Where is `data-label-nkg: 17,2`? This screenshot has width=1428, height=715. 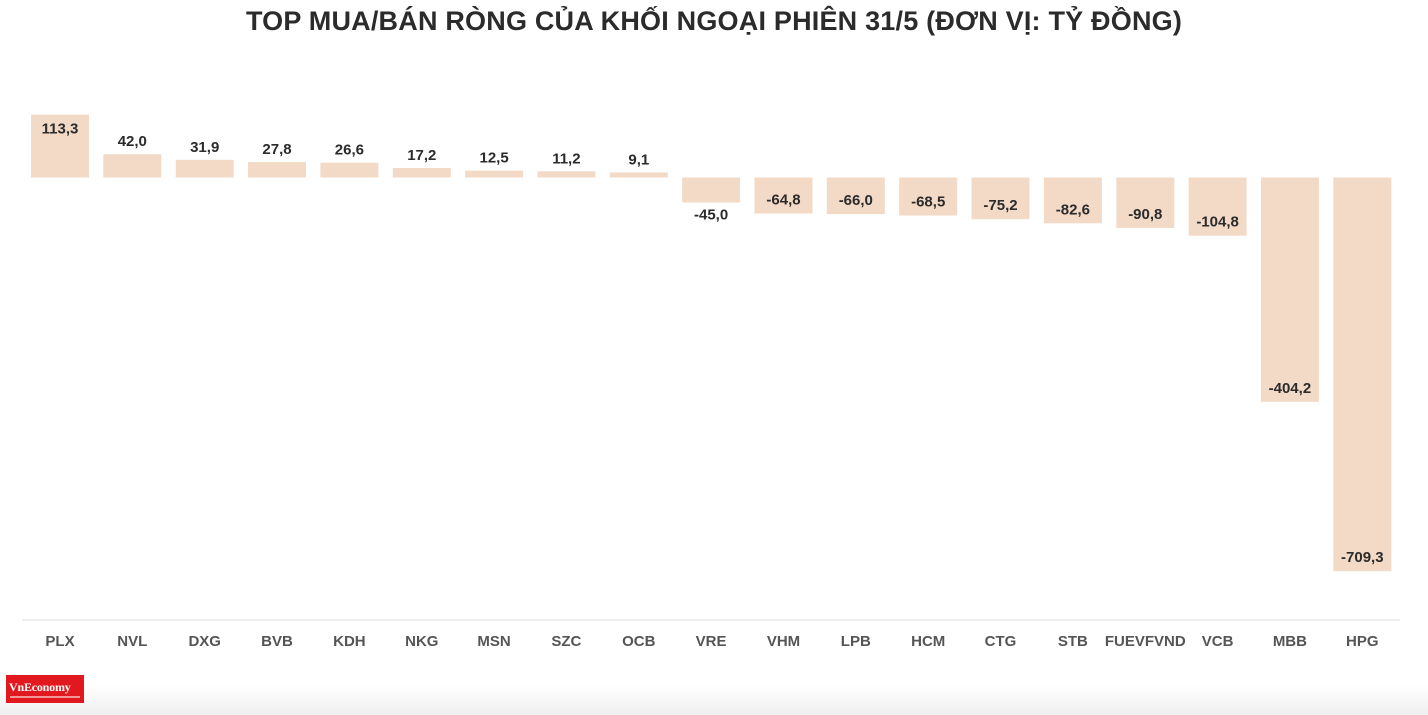 data-label-nkg: 17,2 is located at coordinates (421, 155).